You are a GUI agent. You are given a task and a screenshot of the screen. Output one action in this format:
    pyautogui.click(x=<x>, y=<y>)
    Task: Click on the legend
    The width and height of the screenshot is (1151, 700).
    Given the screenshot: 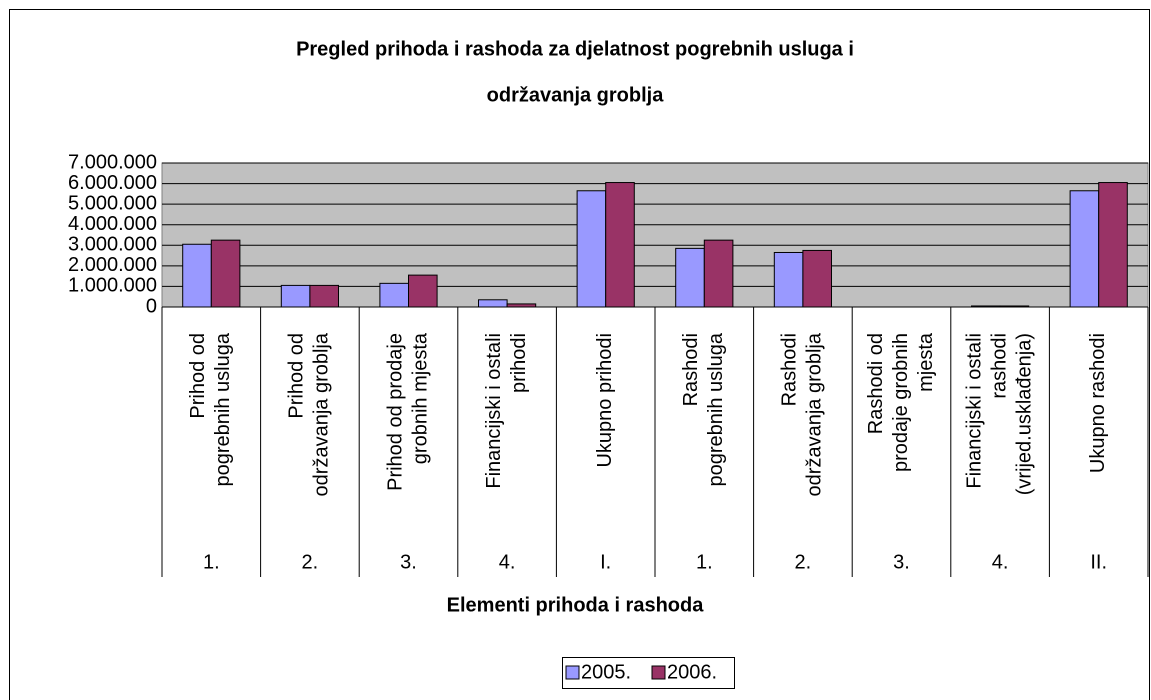 What is the action you would take?
    pyautogui.click(x=648, y=673)
    